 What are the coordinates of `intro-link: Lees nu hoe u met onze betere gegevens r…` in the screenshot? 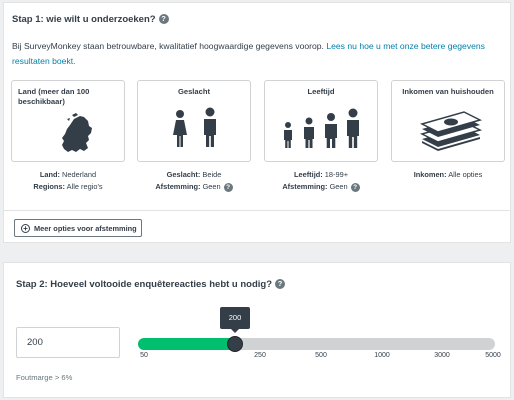 It's located at (248, 53).